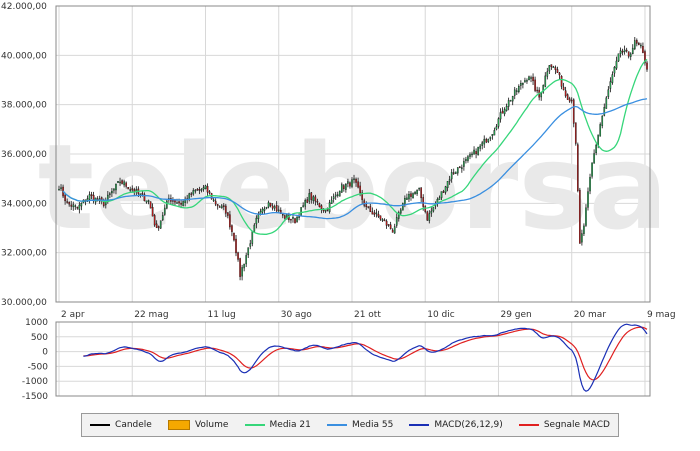  I want to click on legend-item-media55: Media 55, so click(359, 425).